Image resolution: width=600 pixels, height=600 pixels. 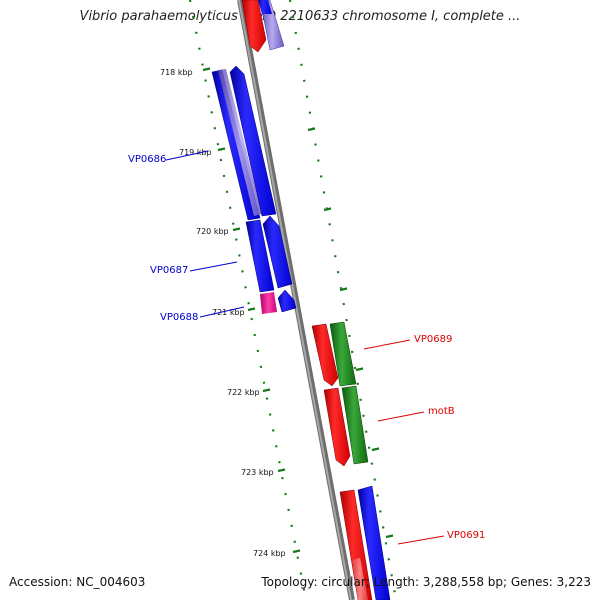 I want to click on tick-label-724: 724 kbp, so click(x=269, y=553).